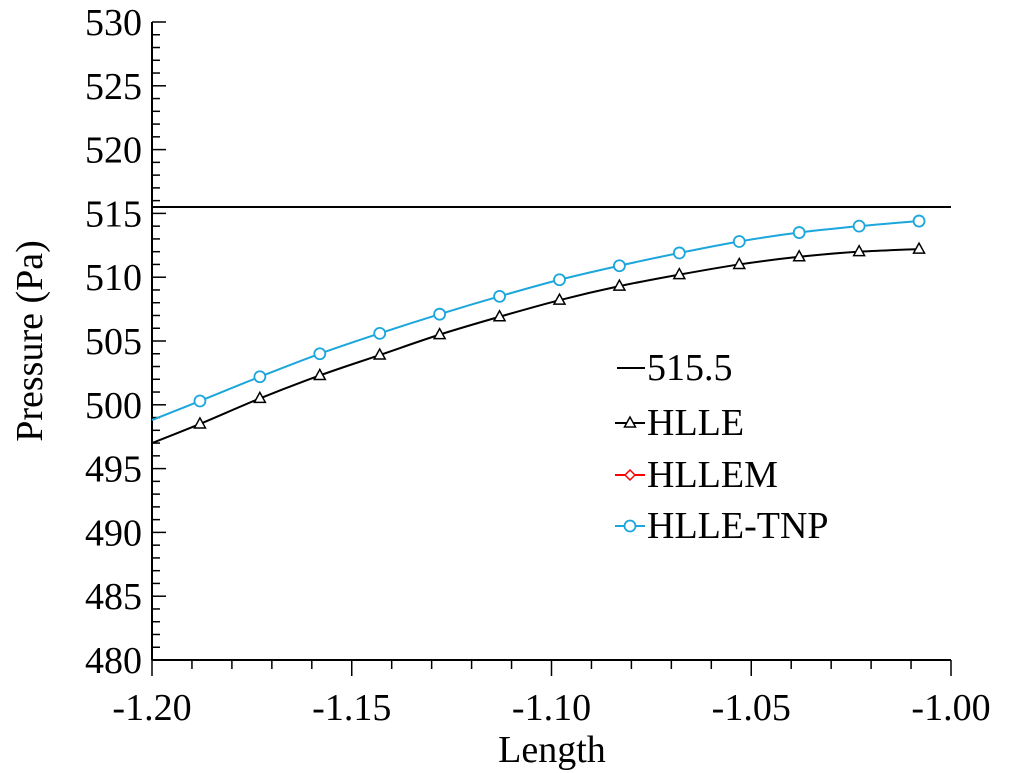 The height and width of the screenshot is (773, 1011). What do you see at coordinates (551, 708) in the screenshot?
I see `x-tick-label: -1.10` at bounding box center [551, 708].